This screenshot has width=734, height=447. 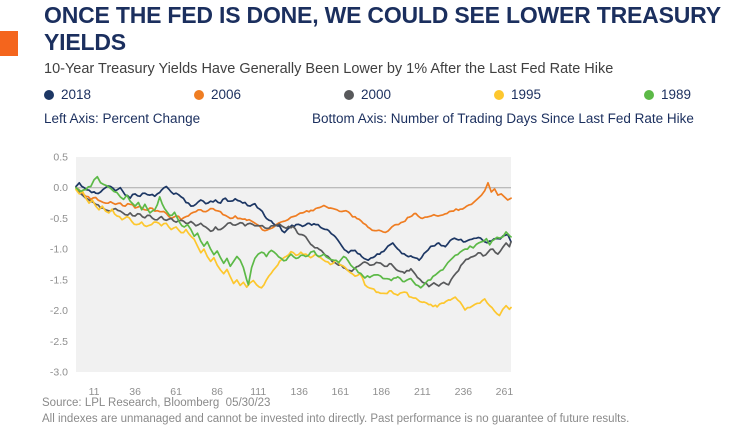 What do you see at coordinates (422, 392) in the screenshot?
I see `x-tick-label: 211` at bounding box center [422, 392].